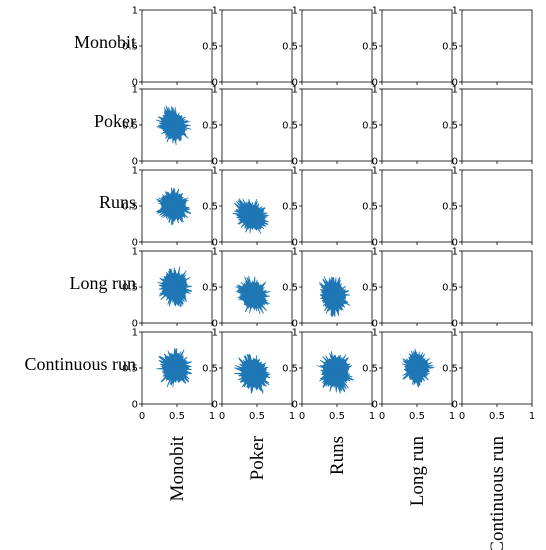 The height and width of the screenshot is (550, 546). I want to click on column-label: Long run, so click(417, 471).